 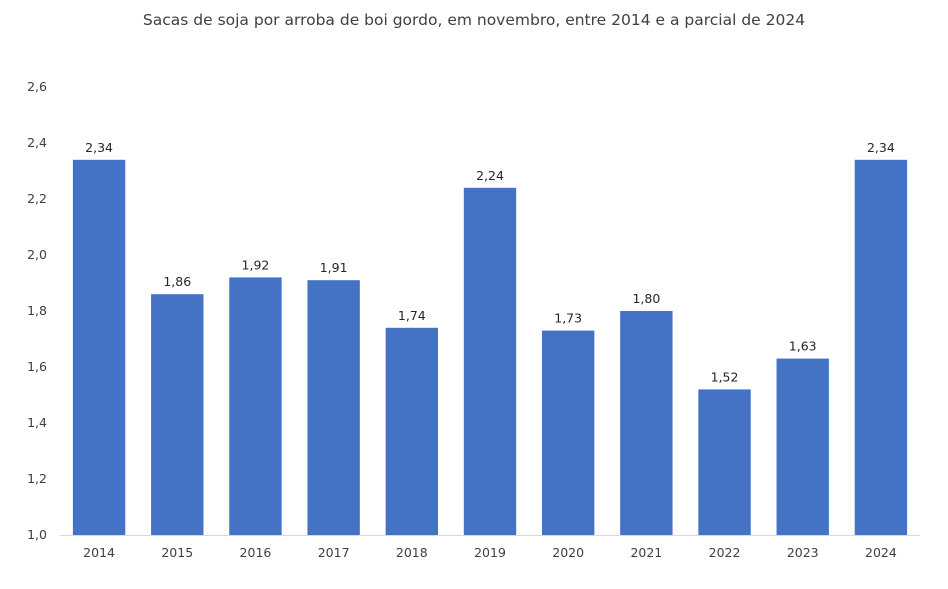 What do you see at coordinates (725, 552) in the screenshot?
I see `x-tick-label: 2022` at bounding box center [725, 552].